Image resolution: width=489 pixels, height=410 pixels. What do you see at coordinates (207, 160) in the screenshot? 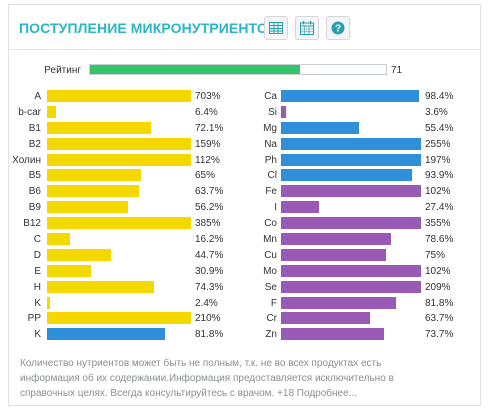
I see `left-value: 112%` at bounding box center [207, 160].